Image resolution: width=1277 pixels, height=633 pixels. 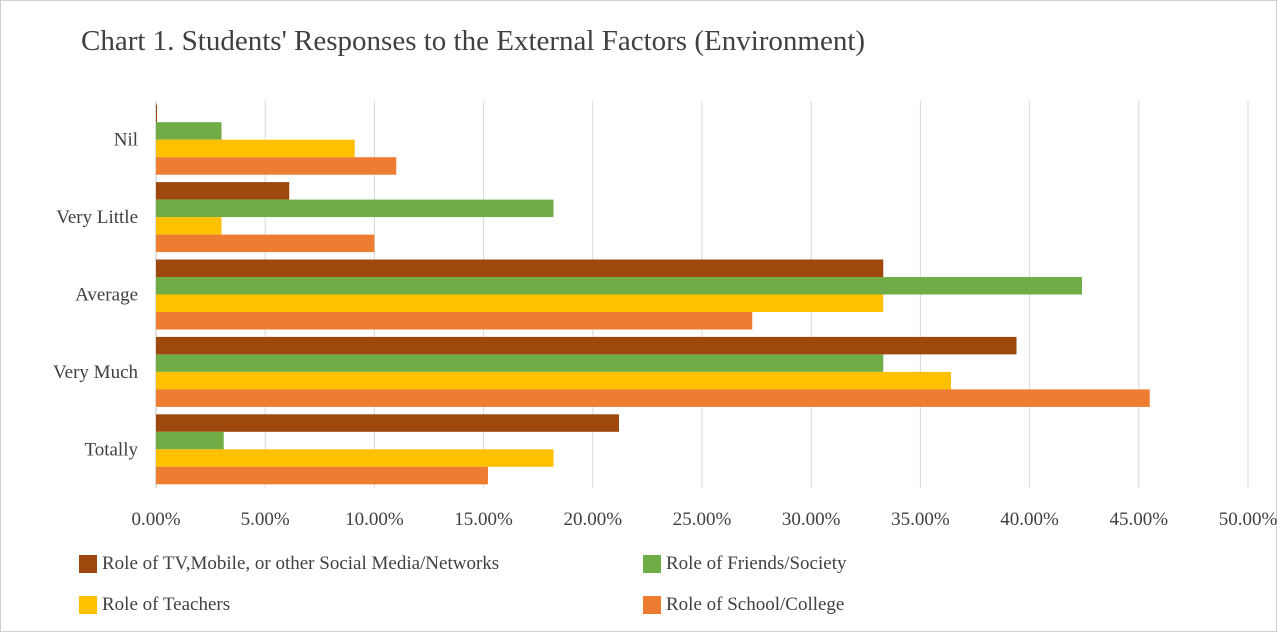 I want to click on legend-label-teachers: Role of Teachers, so click(x=166, y=604).